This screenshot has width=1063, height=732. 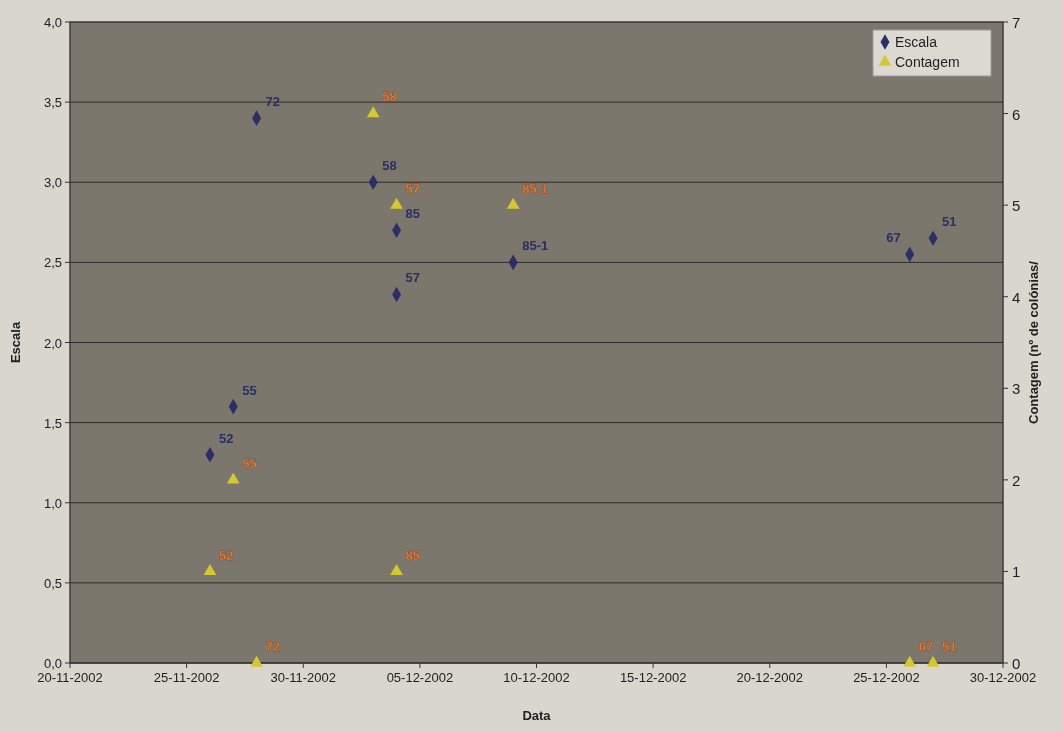 I want to click on y2-tick-label: 5, so click(x=1016, y=206).